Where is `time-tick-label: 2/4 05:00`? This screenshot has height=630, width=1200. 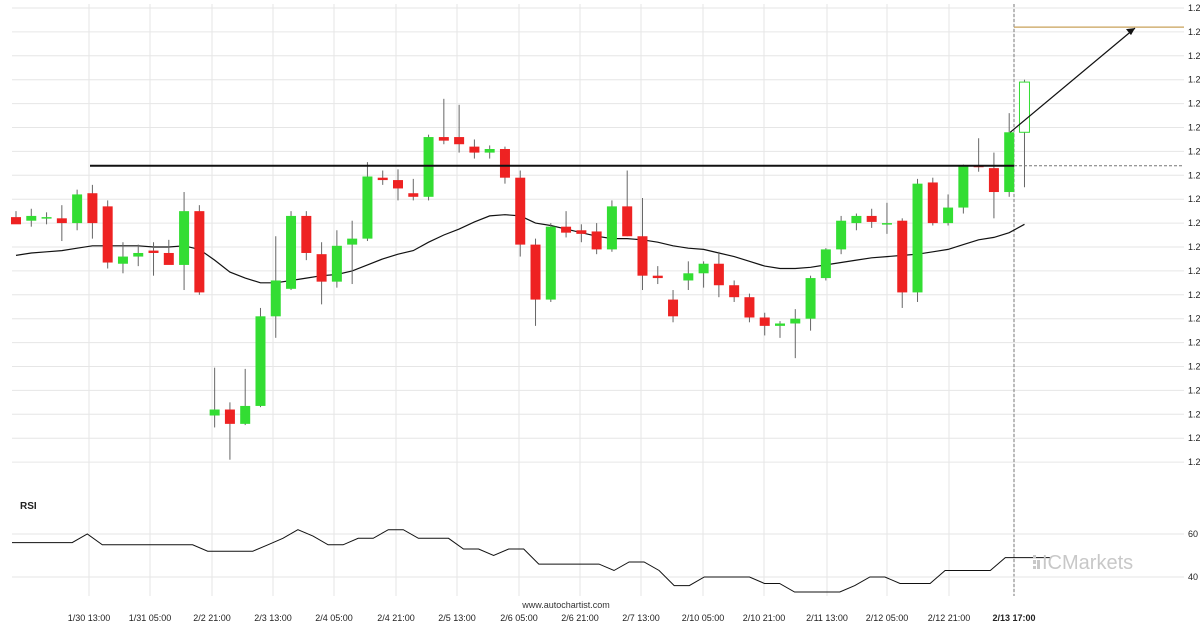 time-tick-label: 2/4 05:00 is located at coordinates (334, 618).